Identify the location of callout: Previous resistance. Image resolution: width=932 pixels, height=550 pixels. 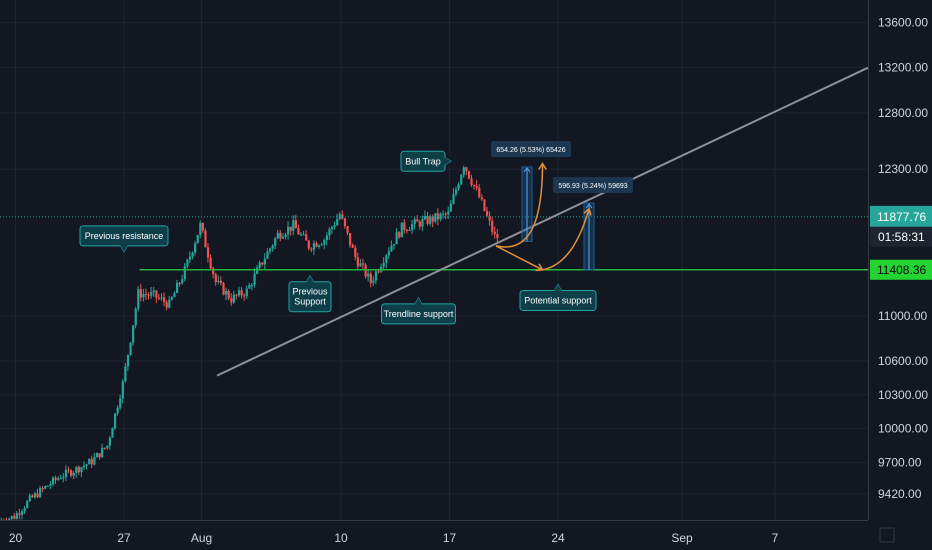
(124, 239).